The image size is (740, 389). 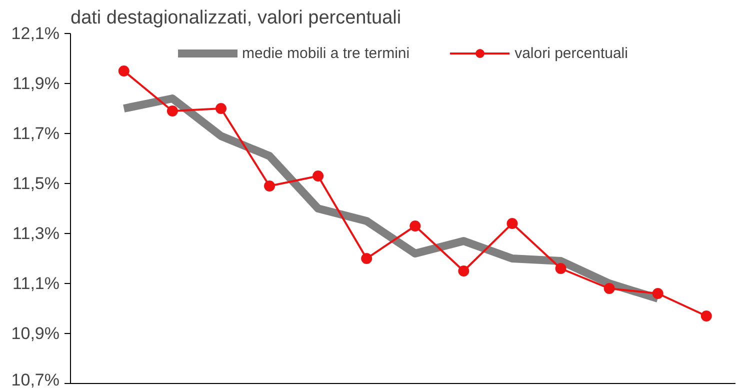 What do you see at coordinates (36, 283) in the screenshot?
I see `y-tick-label: 11,1%` at bounding box center [36, 283].